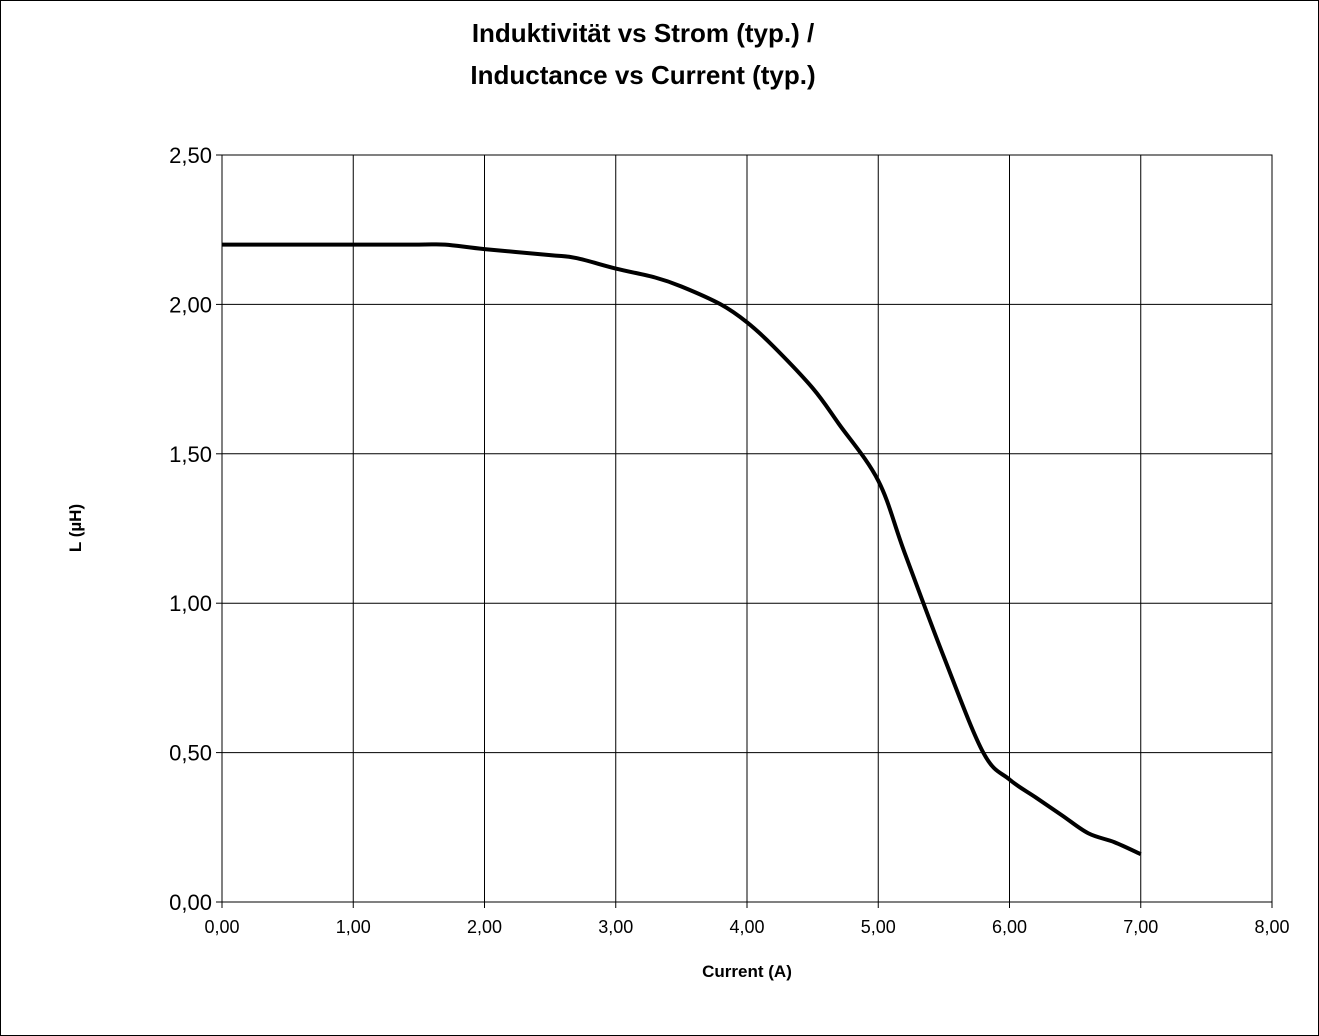 The image size is (1319, 1036). Describe the element at coordinates (643, 33) in the screenshot. I see `chart-title-line-1: Induktivität vs Strom (typ.) /` at that location.